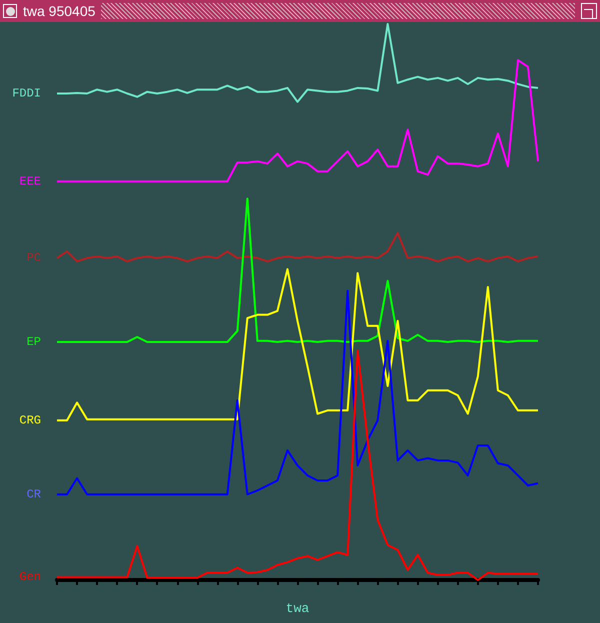 The width and height of the screenshot is (600, 623). Describe the element at coordinates (30, 420) in the screenshot. I see `series-label: CRG` at that location.